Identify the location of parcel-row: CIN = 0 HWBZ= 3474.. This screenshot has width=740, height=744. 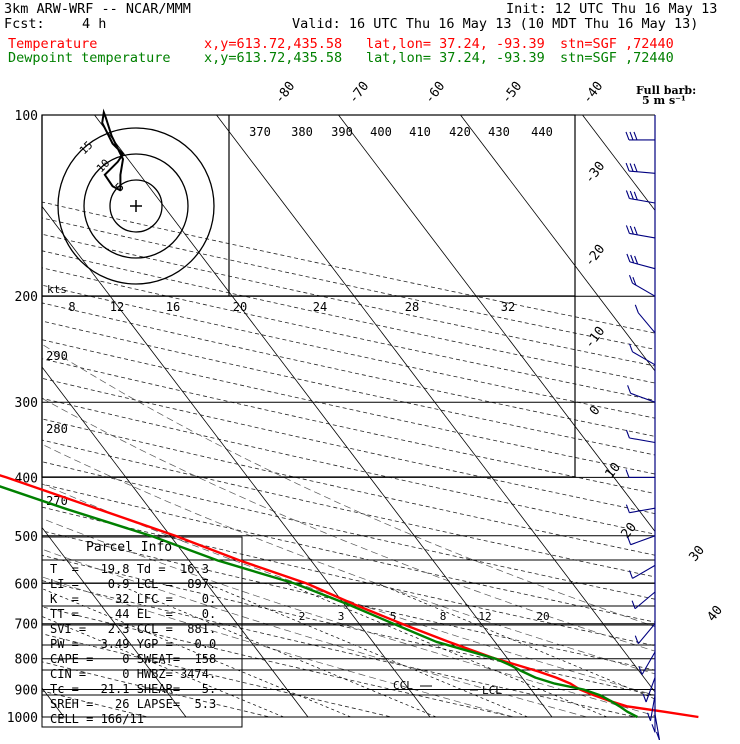
(133, 674).